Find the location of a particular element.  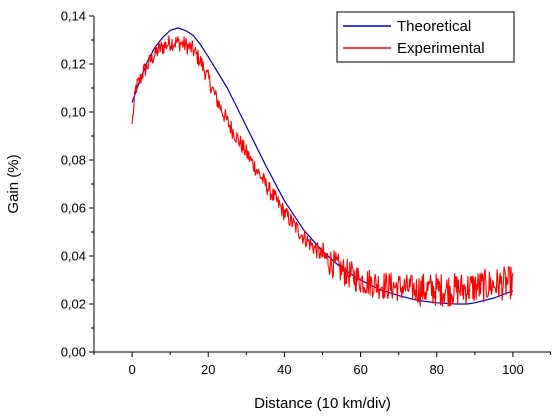

legend-box is located at coordinates (425, 37).